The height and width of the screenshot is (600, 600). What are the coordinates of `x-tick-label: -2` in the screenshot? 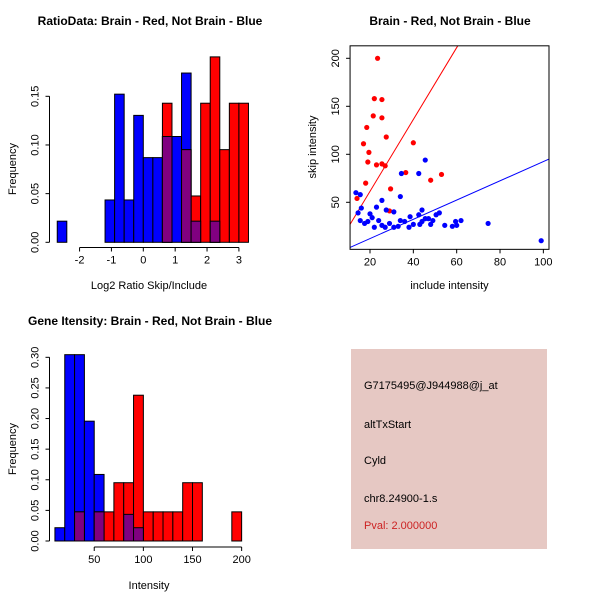 It's located at (80, 261).